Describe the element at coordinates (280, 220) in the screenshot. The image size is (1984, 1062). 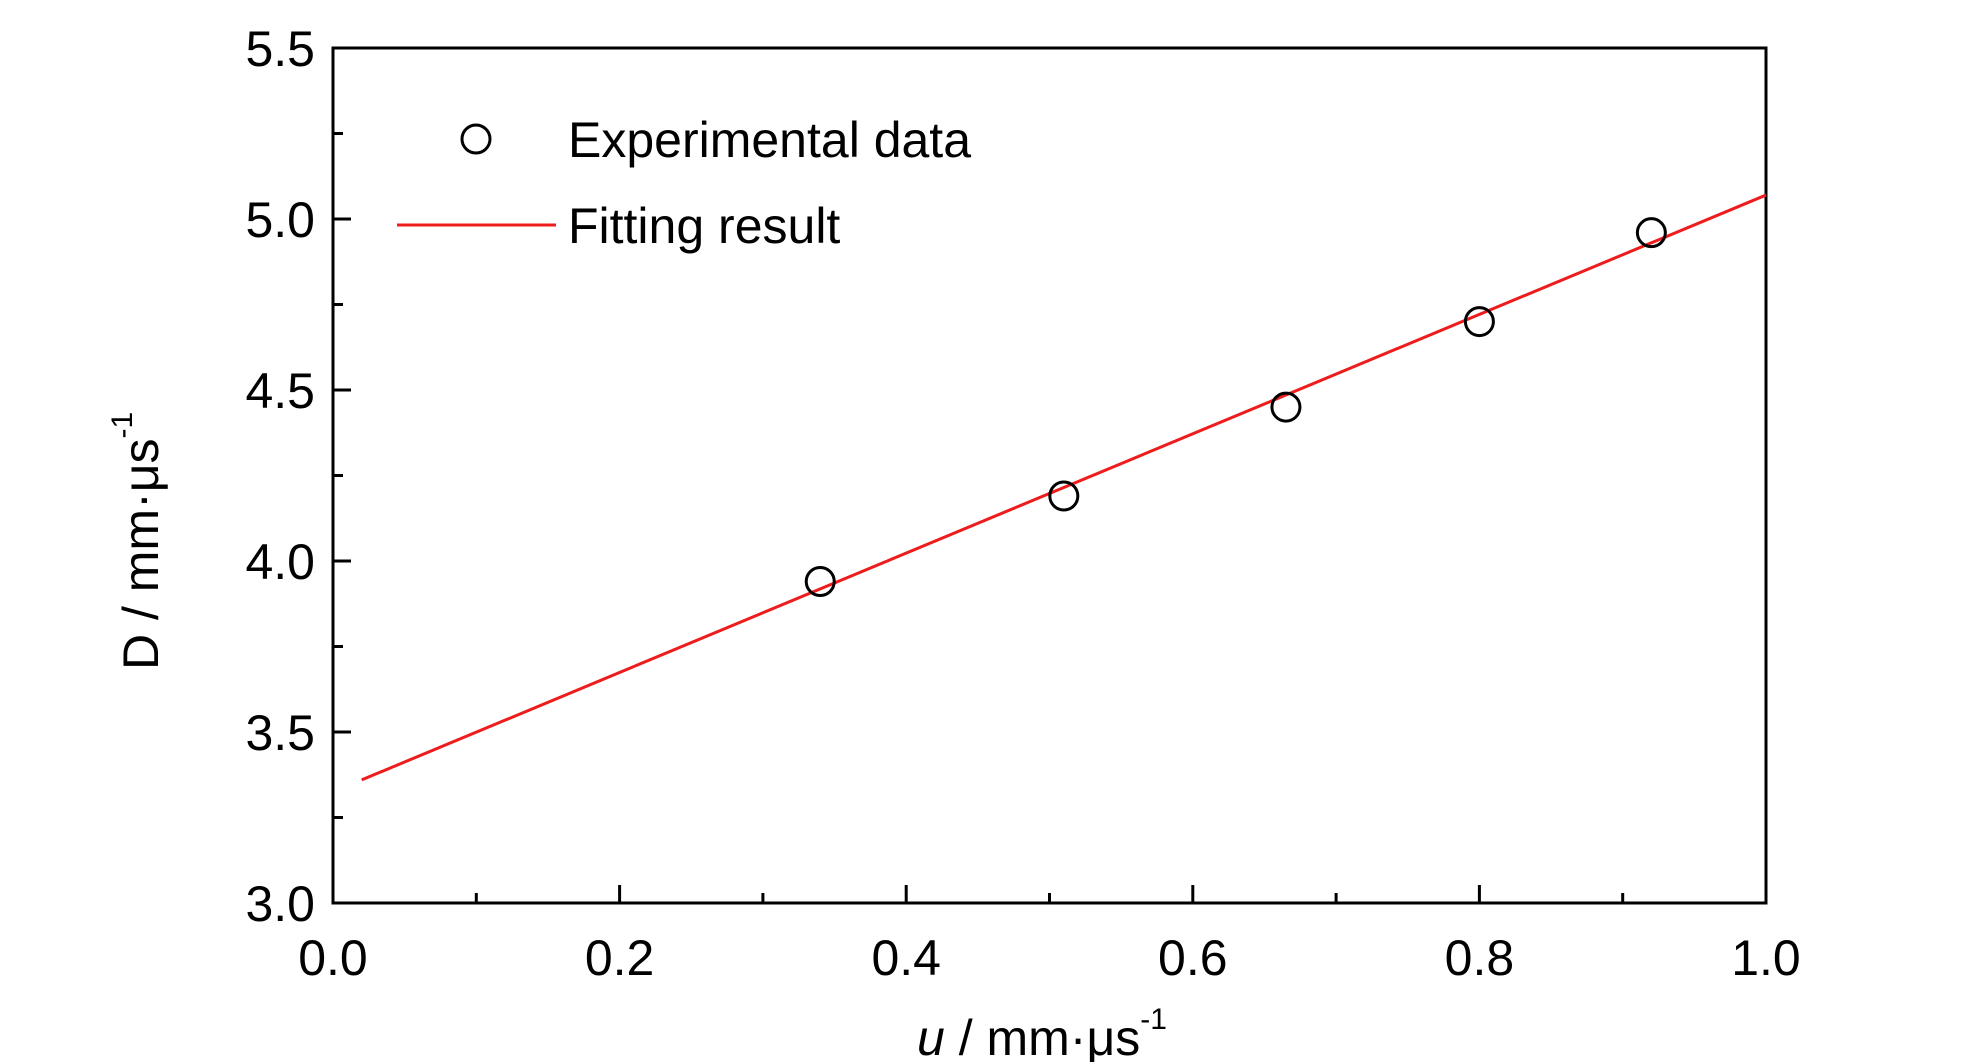
I see `y-tick-label: 5.0` at that location.